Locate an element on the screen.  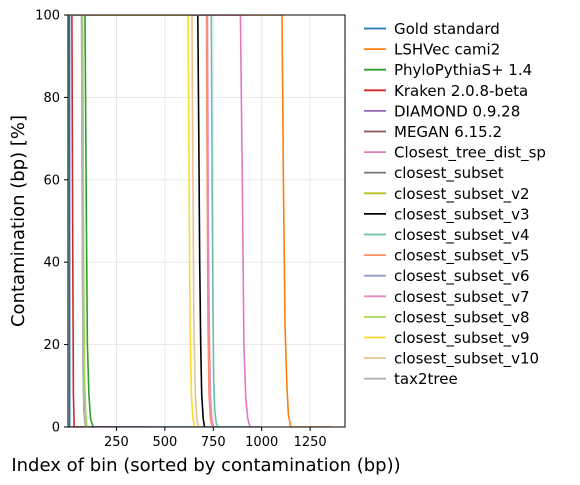
x-tick-label: 1250 is located at coordinates (310, 442).